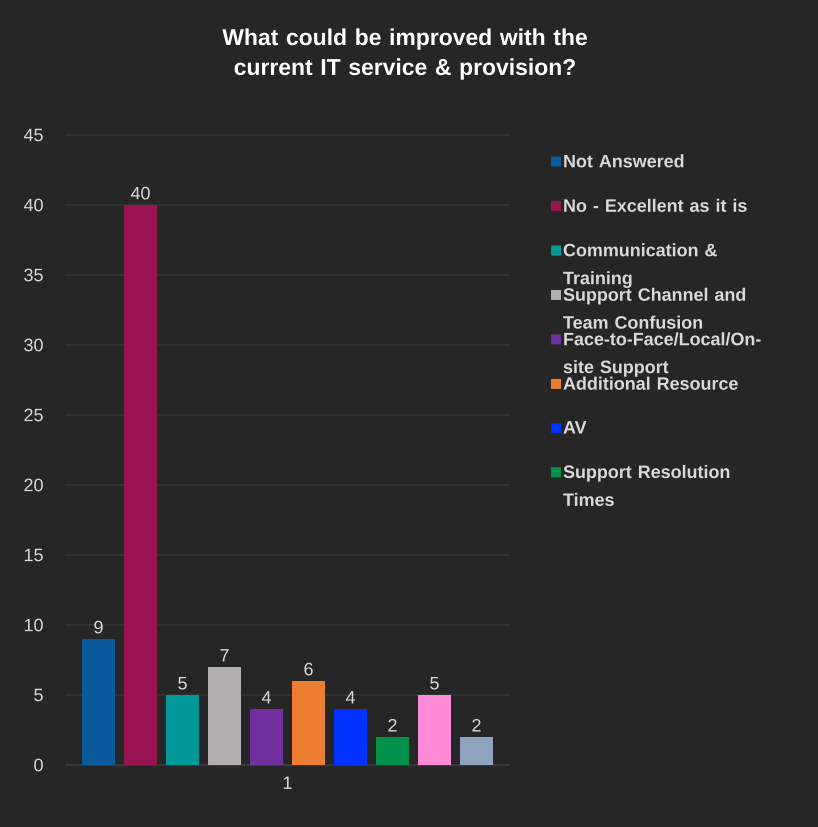  Describe the element at coordinates (140, 193) in the screenshot. I see `data-label: 40` at that location.